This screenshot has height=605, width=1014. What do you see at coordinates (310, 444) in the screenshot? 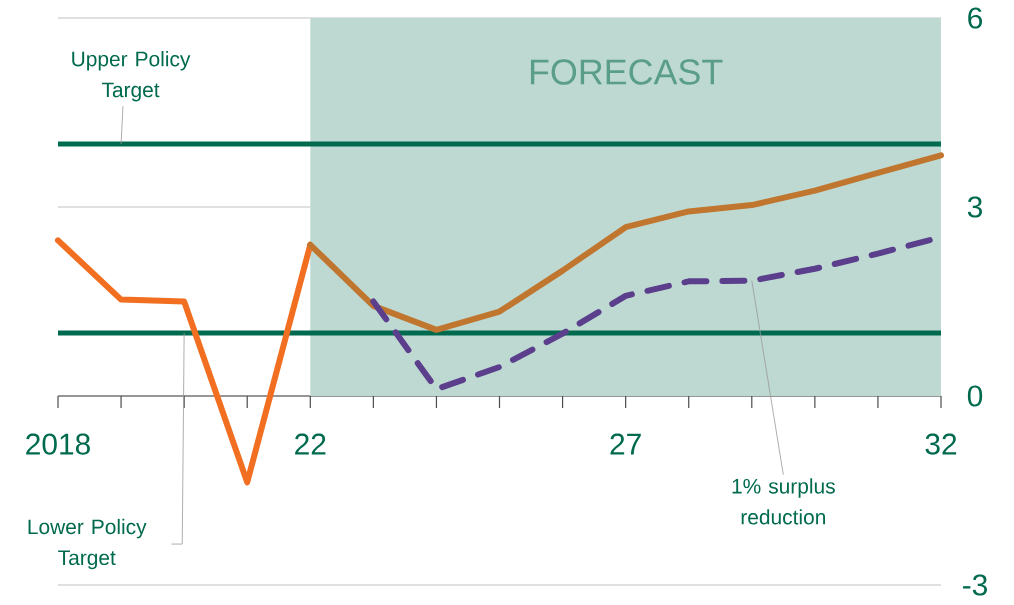
I see `x-tick-label: 22` at bounding box center [310, 444].